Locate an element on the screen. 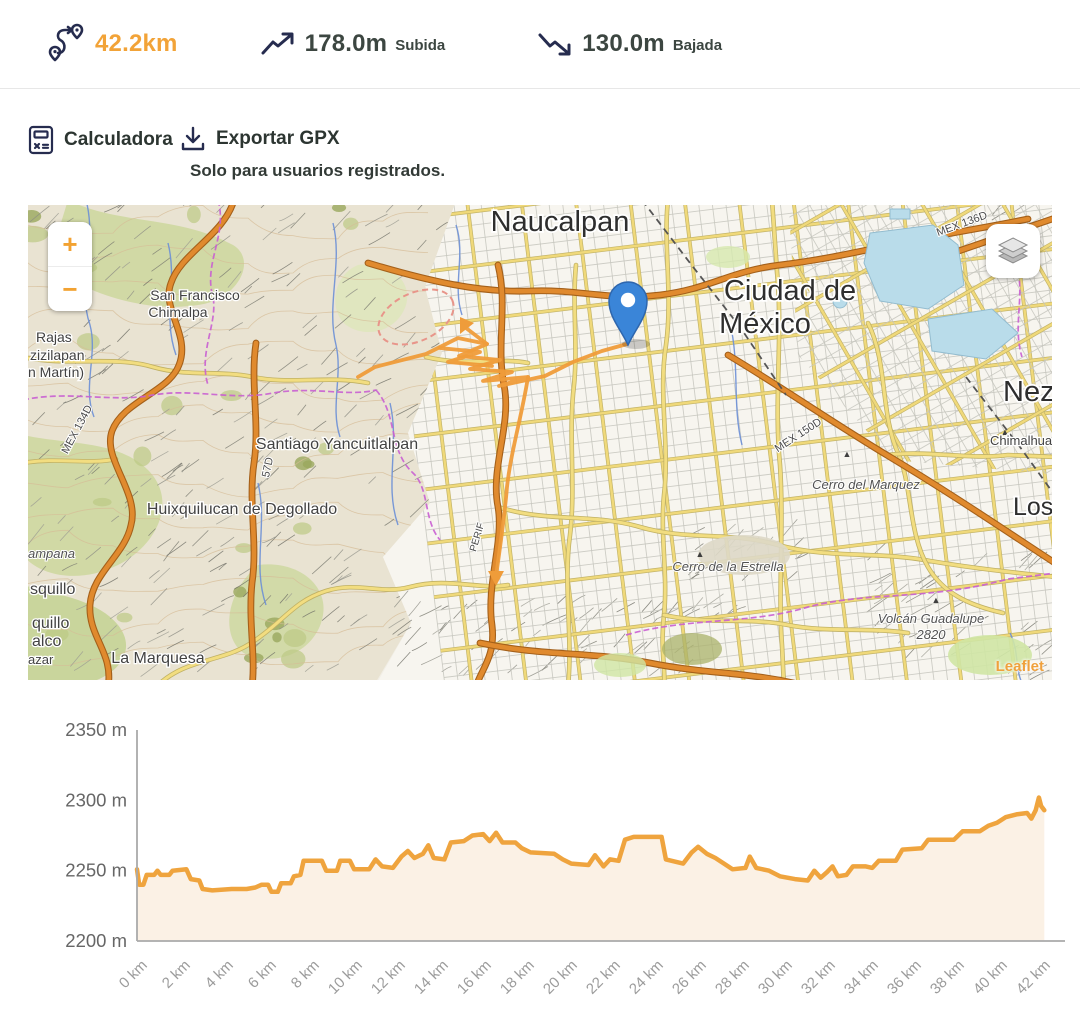  map-label: México is located at coordinates (765, 324).